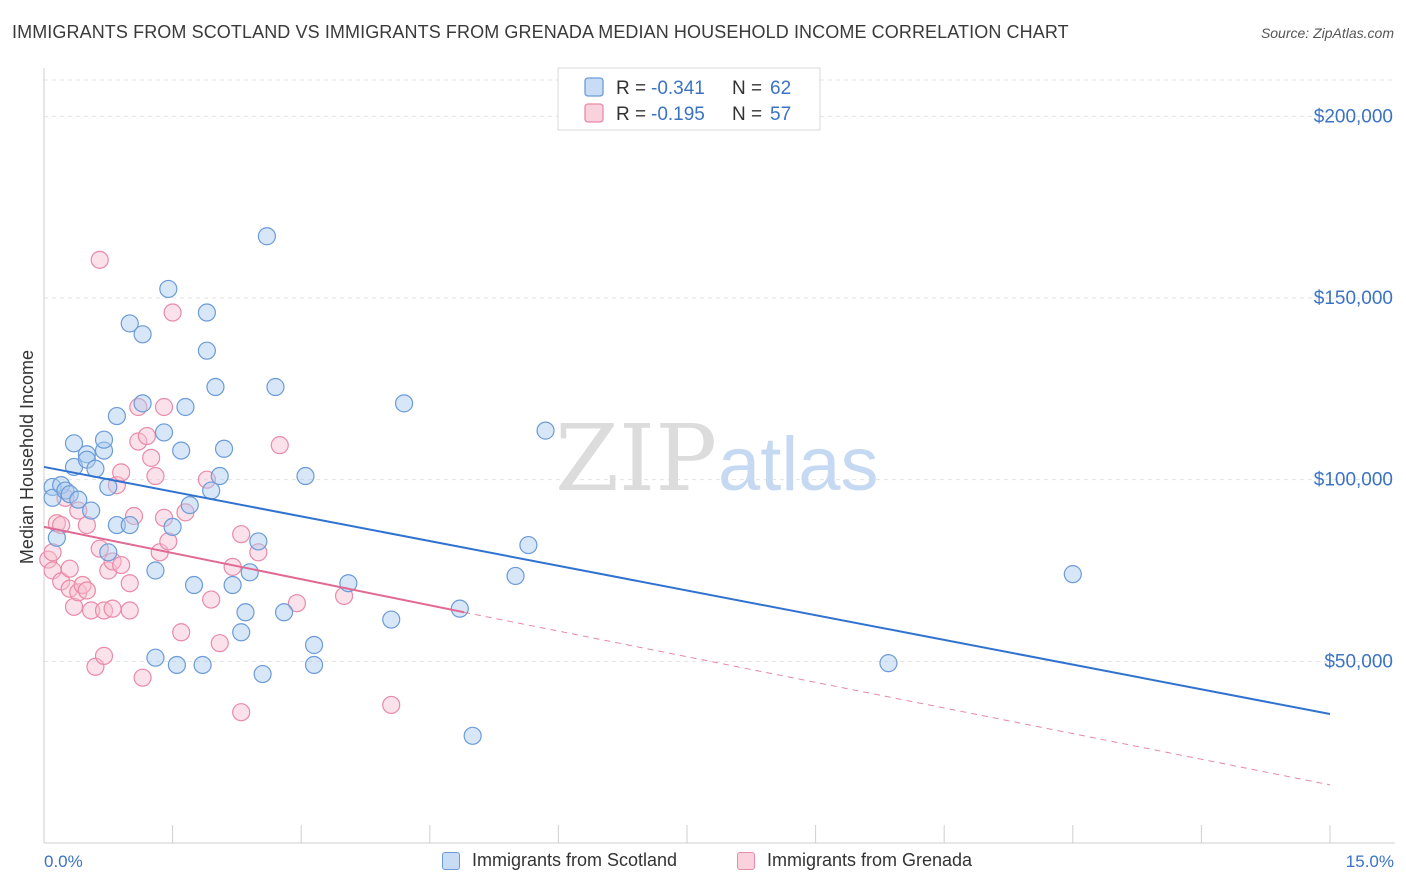  What do you see at coordinates (575, 860) in the screenshot?
I see `legend-label-scotland: Immigrants from Scotland` at bounding box center [575, 860].